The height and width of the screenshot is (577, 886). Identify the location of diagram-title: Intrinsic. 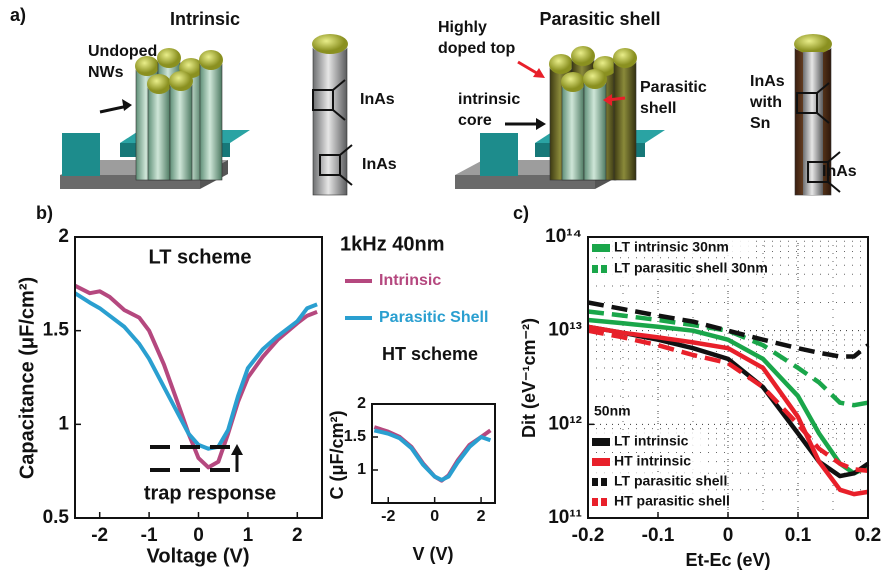
(205, 19).